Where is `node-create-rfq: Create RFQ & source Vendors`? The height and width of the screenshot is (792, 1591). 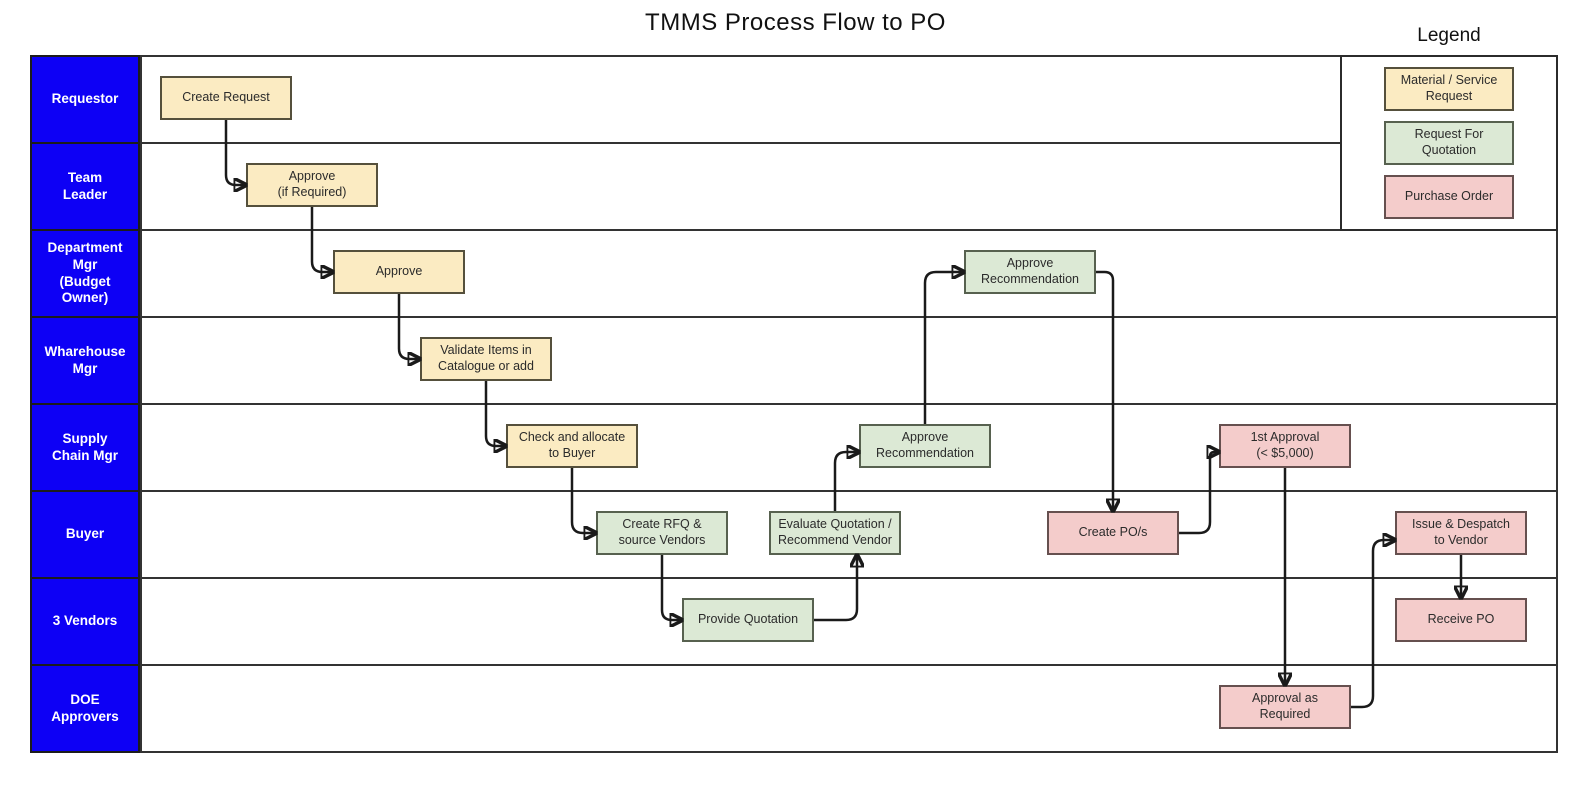 node-create-rfq: Create RFQ & source Vendors is located at coordinates (662, 533).